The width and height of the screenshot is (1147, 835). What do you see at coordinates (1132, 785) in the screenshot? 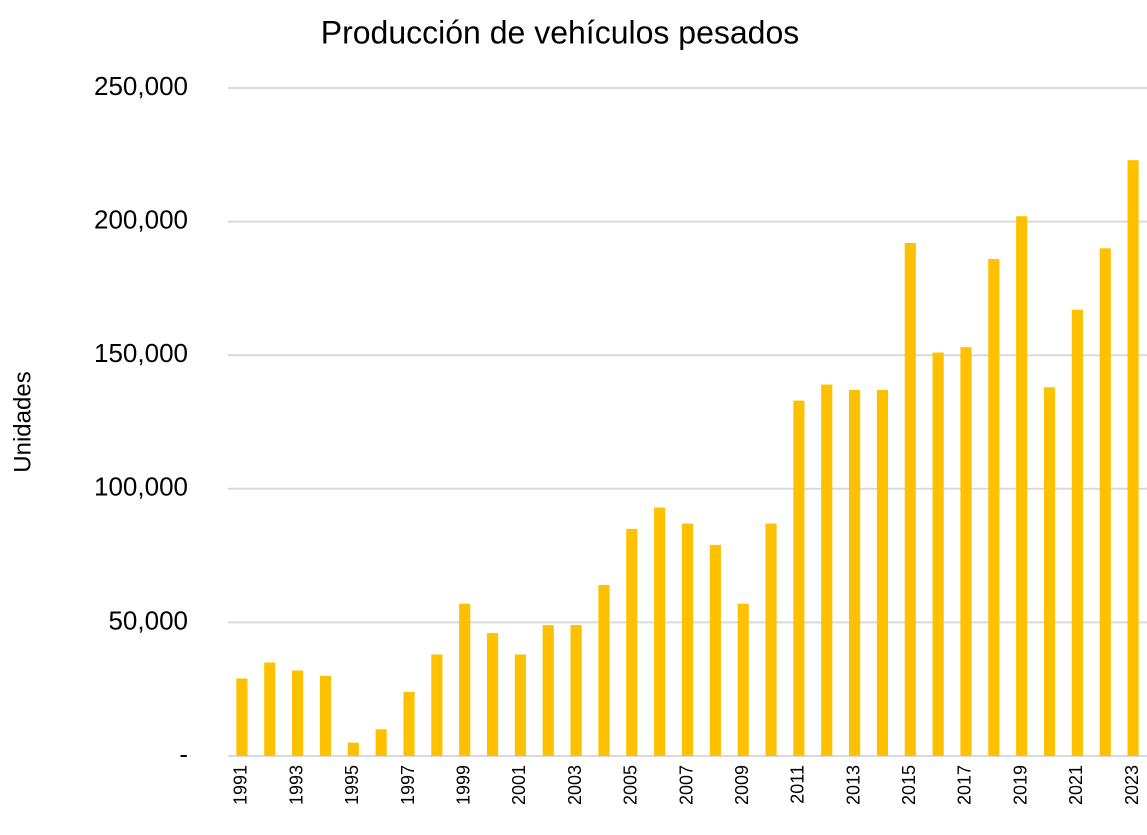
I see `x-tick-label: 2023` at bounding box center [1132, 785].